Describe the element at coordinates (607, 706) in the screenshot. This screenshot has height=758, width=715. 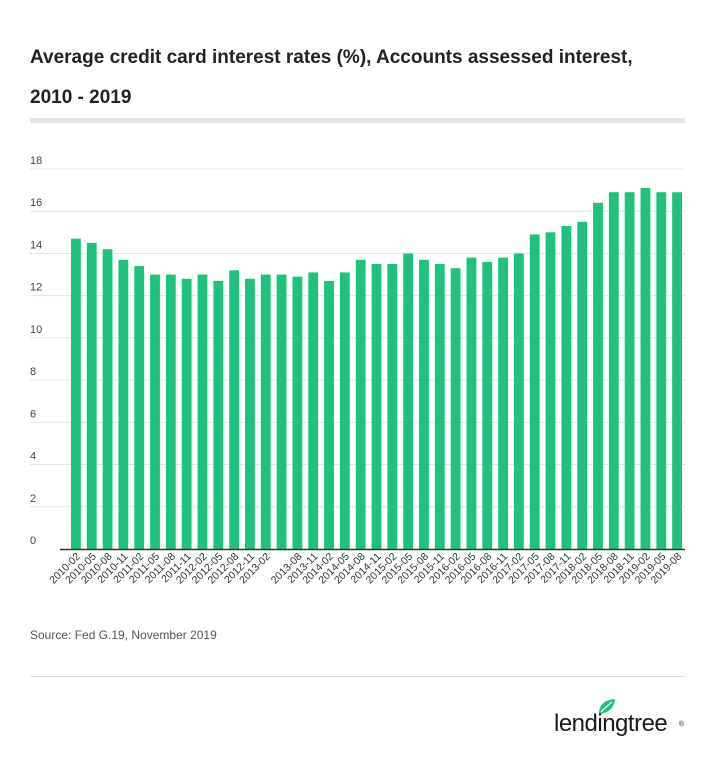
I see `leaf-icon` at that location.